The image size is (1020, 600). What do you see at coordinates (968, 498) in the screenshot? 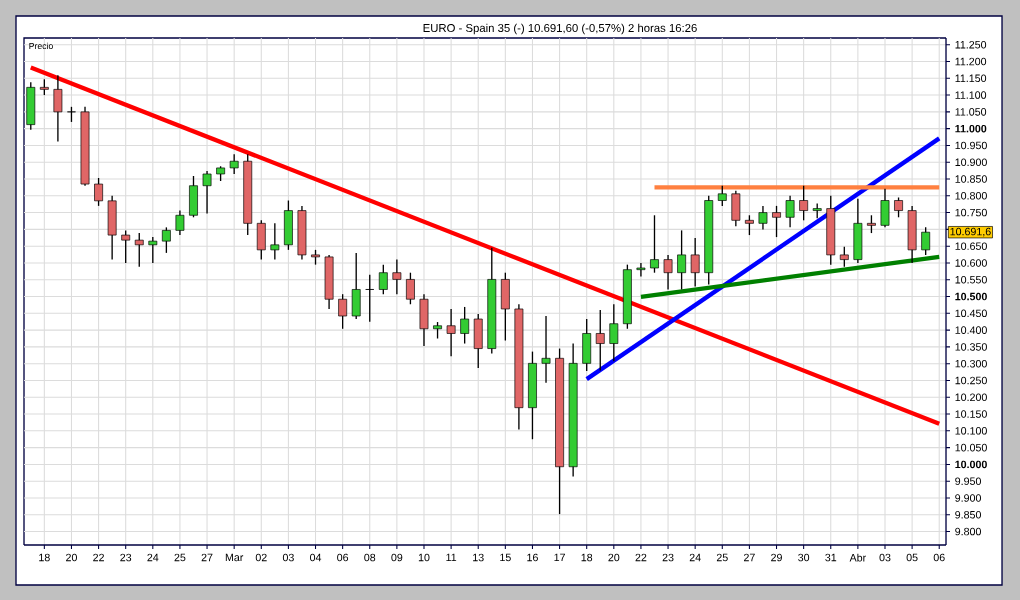
I see `y-tick-label: 9.900` at bounding box center [968, 498].